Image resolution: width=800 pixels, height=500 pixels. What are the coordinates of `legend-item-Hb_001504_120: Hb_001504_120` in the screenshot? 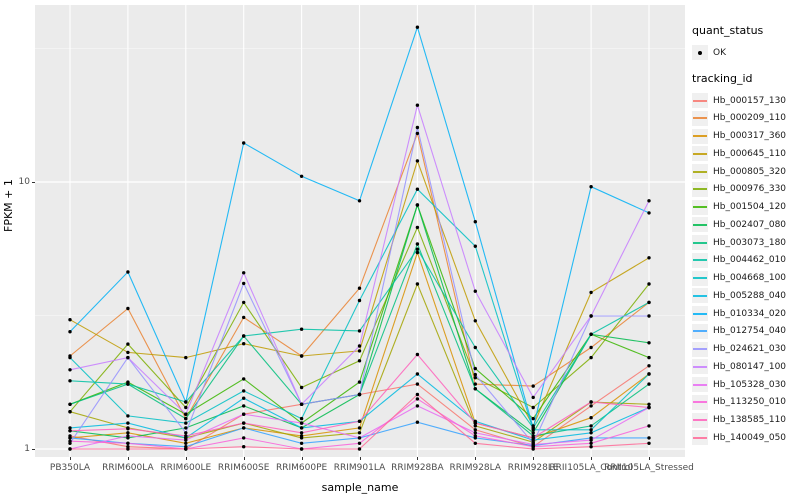 It's located at (745, 207).